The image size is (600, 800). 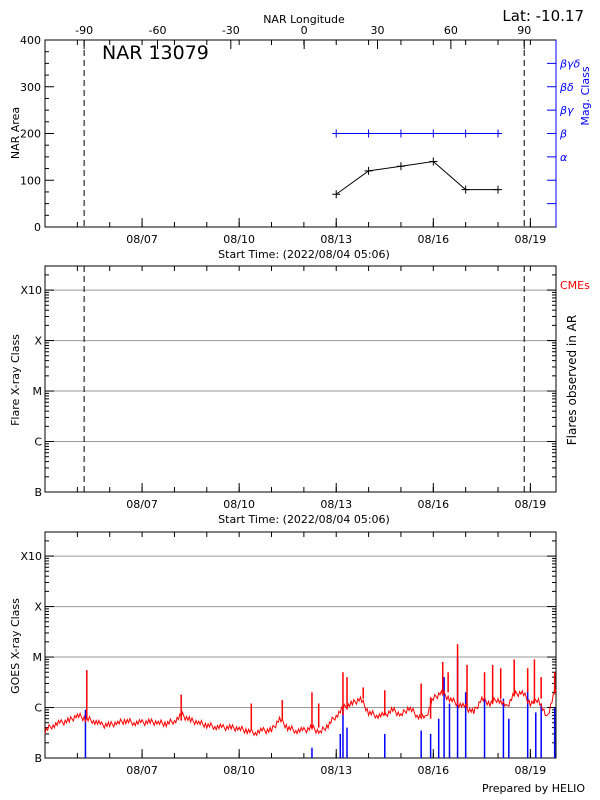 I want to click on y-tick-label: 400, so click(x=30, y=40).